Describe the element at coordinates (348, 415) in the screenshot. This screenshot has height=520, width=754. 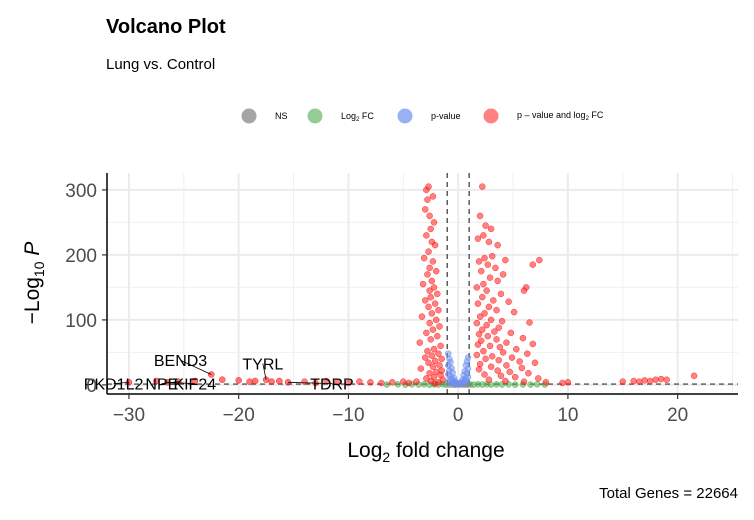
I see `x-tick-label: −10` at that location.